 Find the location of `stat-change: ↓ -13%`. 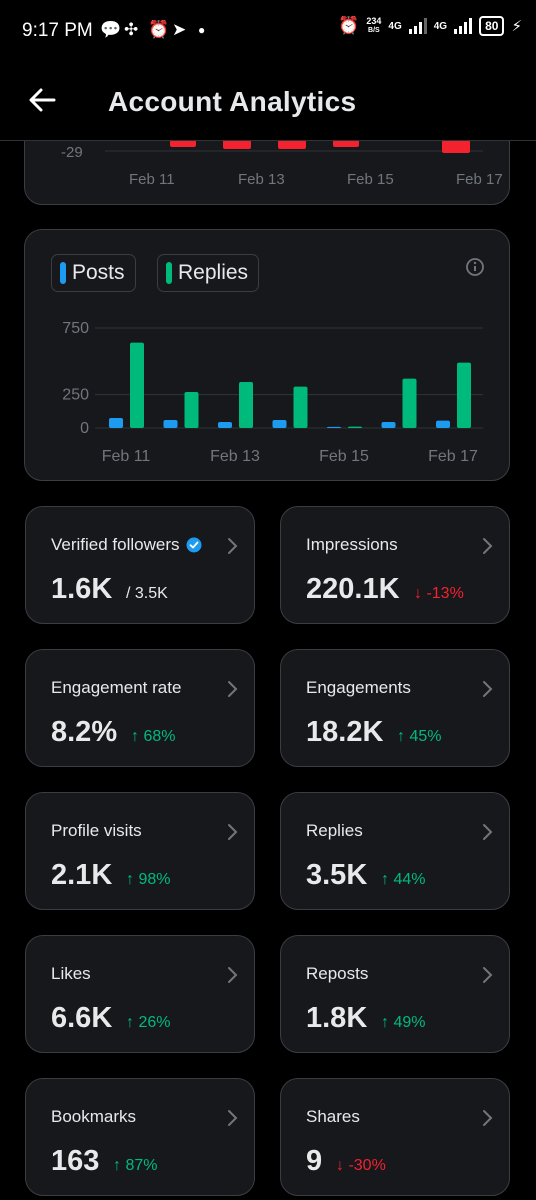

stat-change: ↓ -13% is located at coordinates (439, 593).